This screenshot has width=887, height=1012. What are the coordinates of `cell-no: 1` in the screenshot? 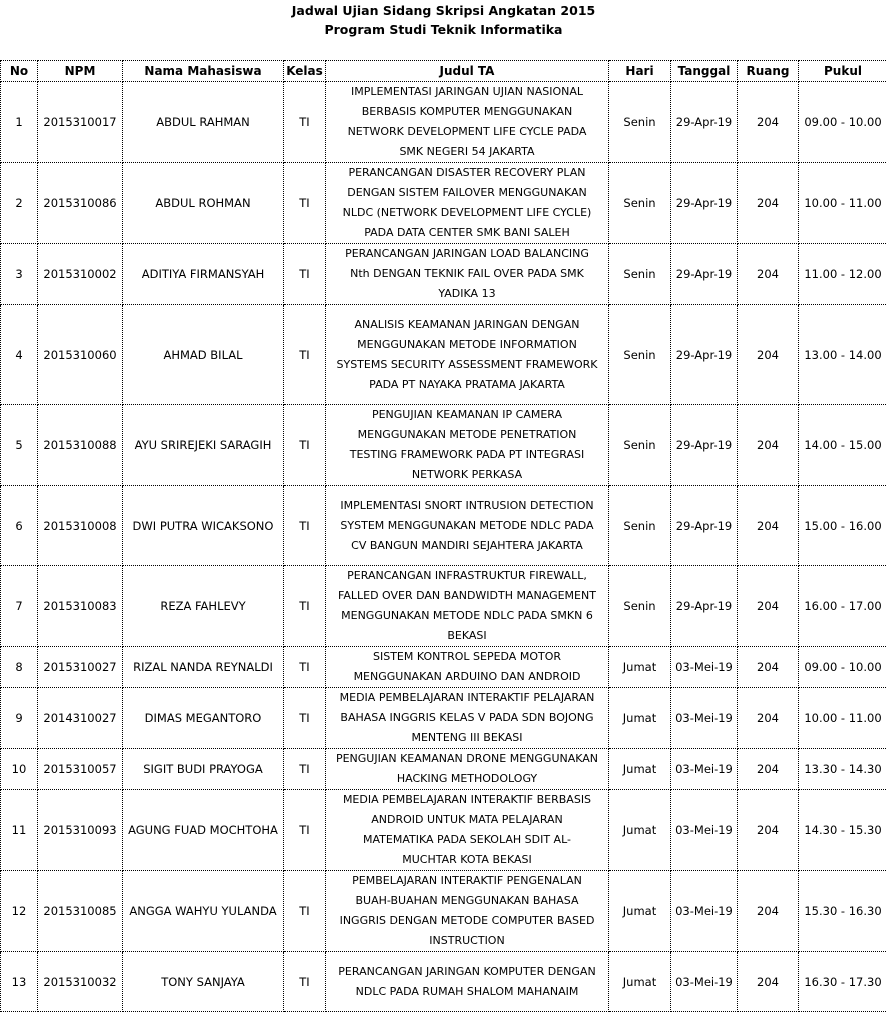 It's located at (19, 122).